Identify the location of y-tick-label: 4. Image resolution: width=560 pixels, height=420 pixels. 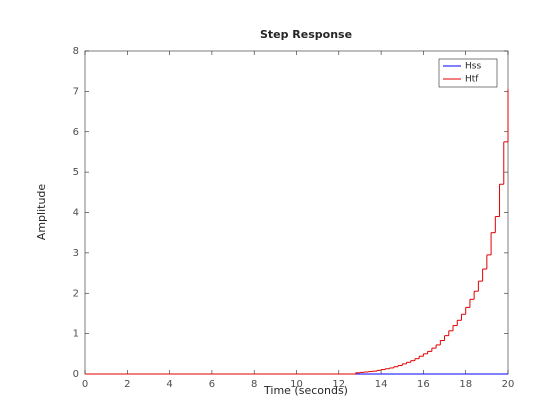
(76, 213).